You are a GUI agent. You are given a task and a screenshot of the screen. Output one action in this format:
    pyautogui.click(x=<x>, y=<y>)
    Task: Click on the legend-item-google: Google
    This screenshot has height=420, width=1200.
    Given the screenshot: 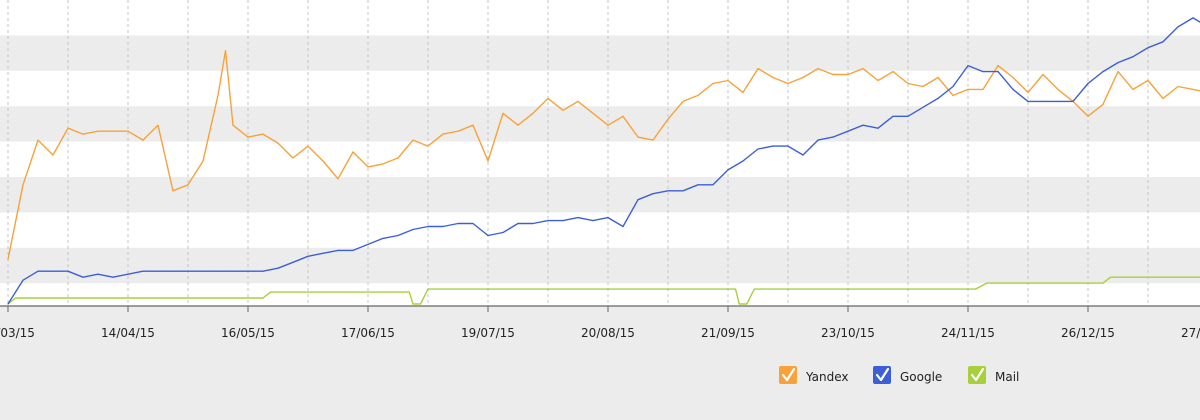 What is the action you would take?
    pyautogui.click(x=907, y=375)
    